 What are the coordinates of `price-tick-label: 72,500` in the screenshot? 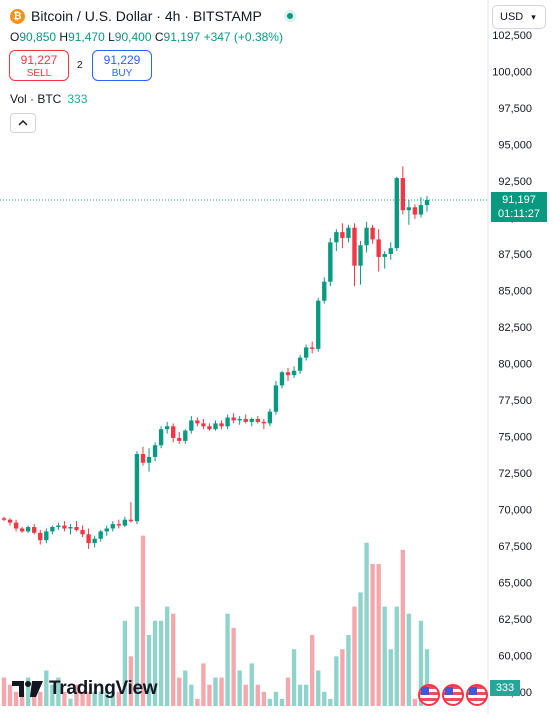 It's located at (515, 474).